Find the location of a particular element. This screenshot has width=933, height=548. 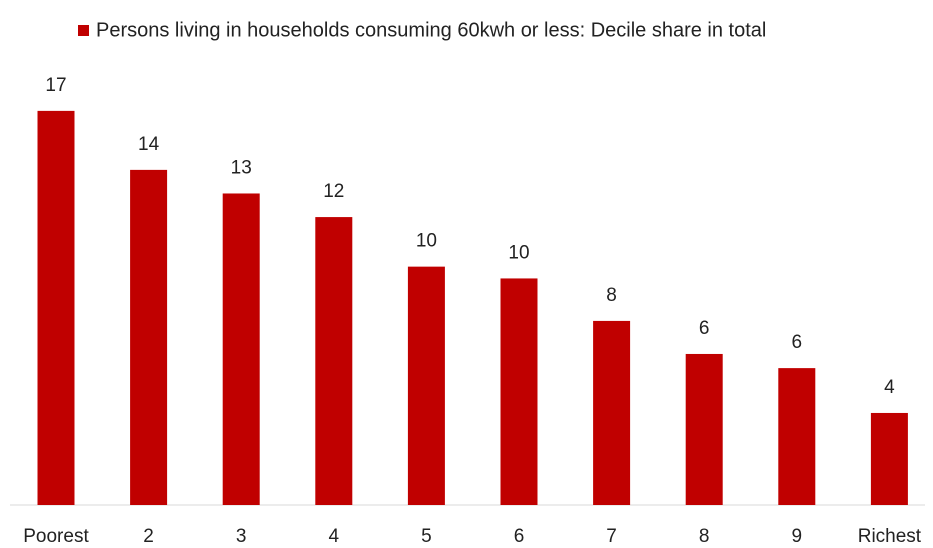

legend-swatch is located at coordinates (83, 30).